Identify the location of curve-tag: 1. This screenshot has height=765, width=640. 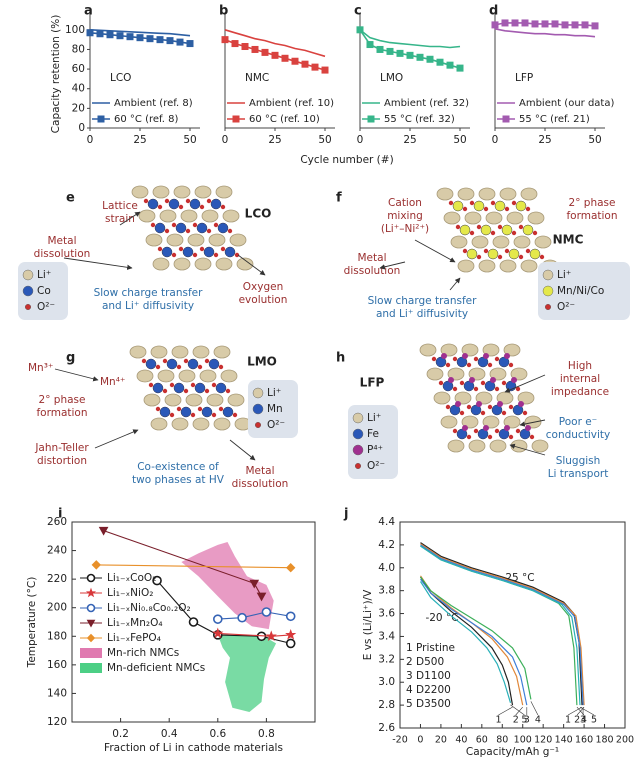
(498, 720).